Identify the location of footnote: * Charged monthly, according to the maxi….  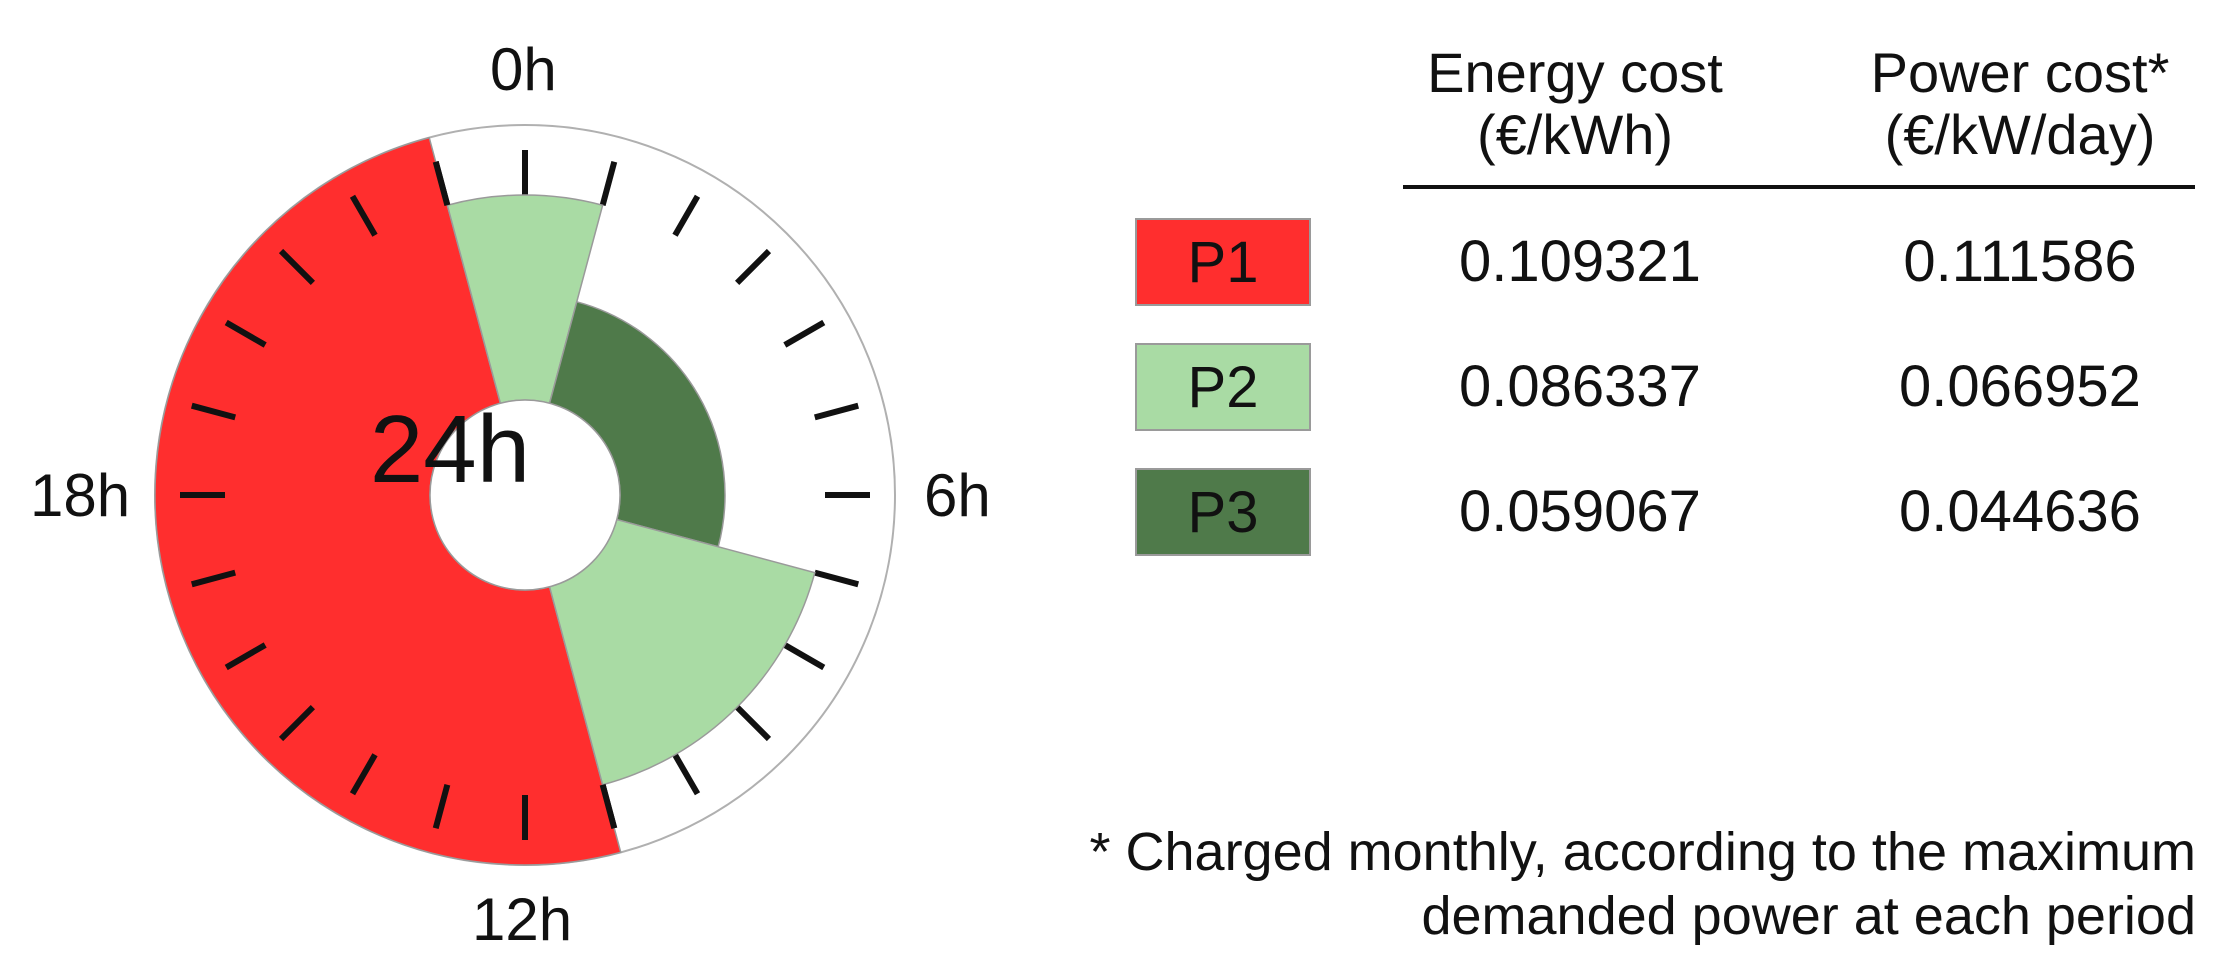
(1643, 884).